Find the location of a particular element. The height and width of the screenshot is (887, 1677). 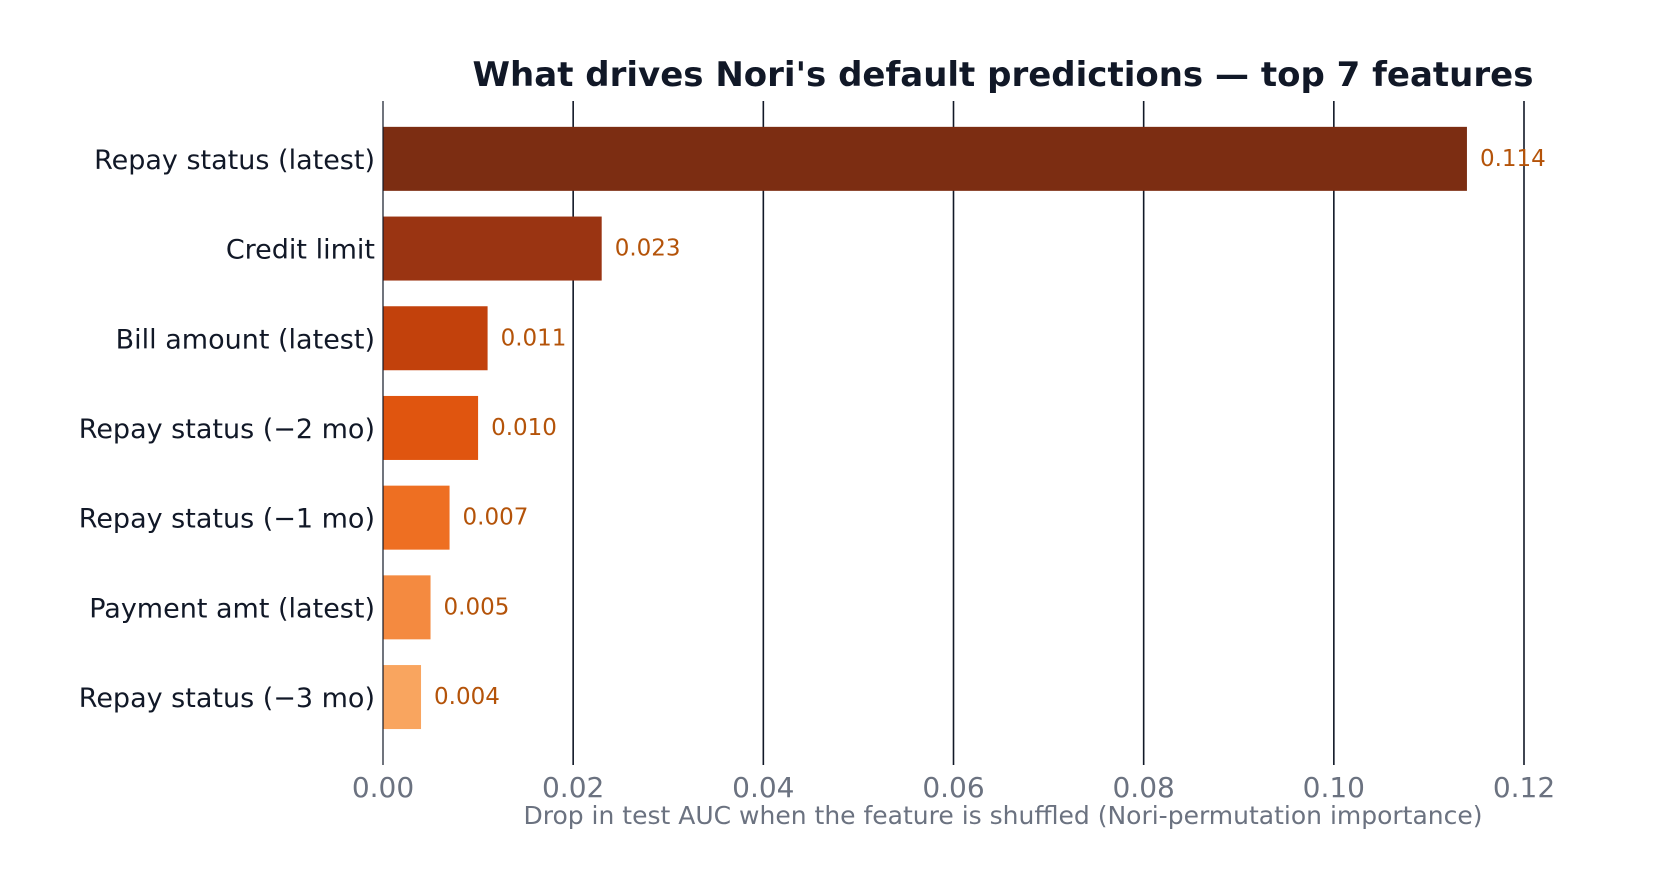

x-tick-label: 0.04 is located at coordinates (763, 787).